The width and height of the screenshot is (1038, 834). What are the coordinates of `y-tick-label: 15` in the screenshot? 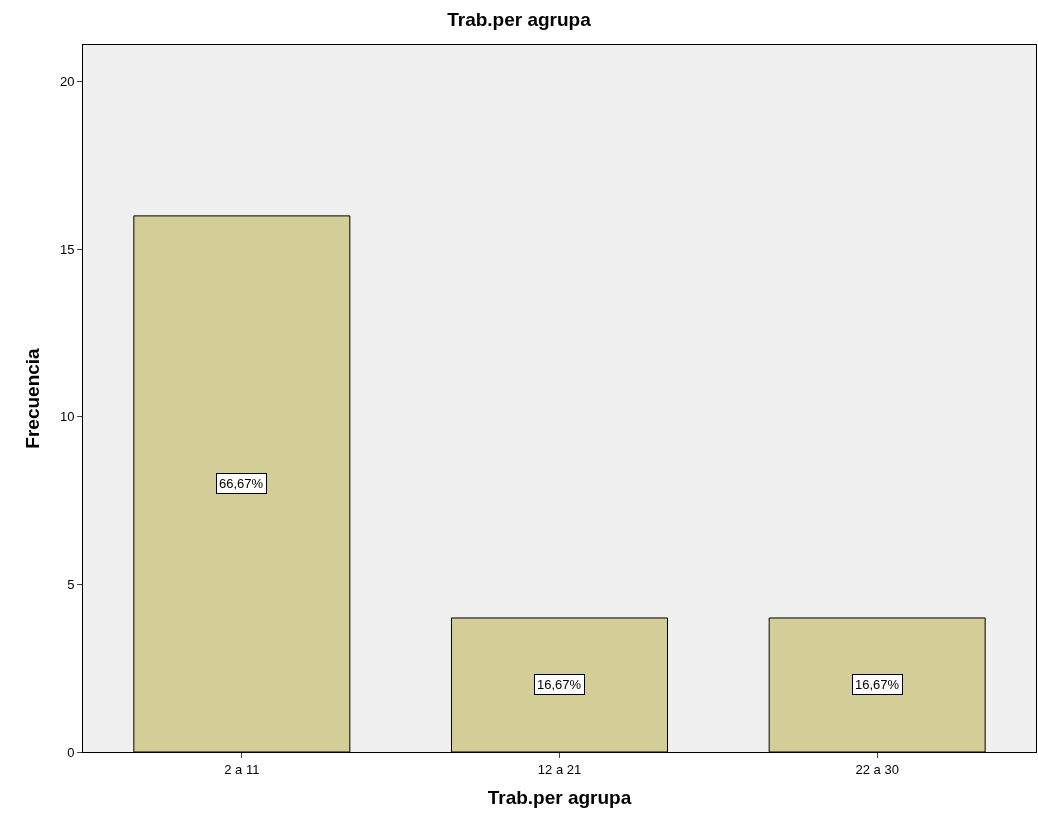 It's located at (67, 249).